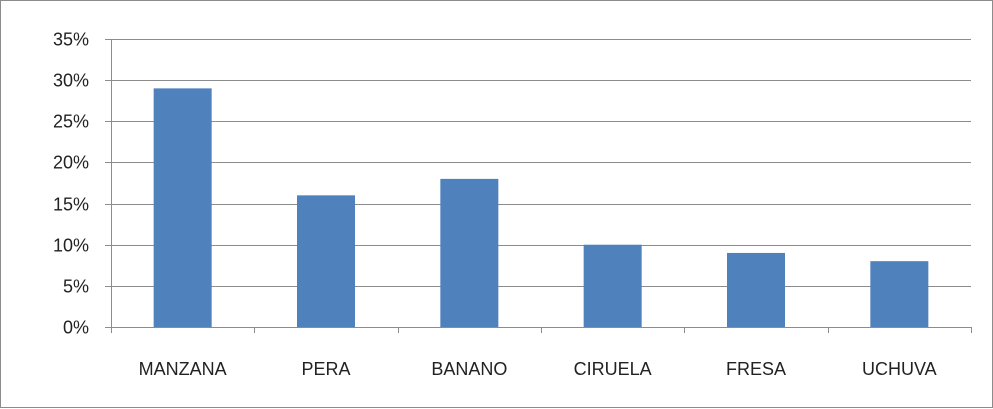 This screenshot has width=993, height=409. I want to click on y-tick-label: 20%, so click(71, 163).